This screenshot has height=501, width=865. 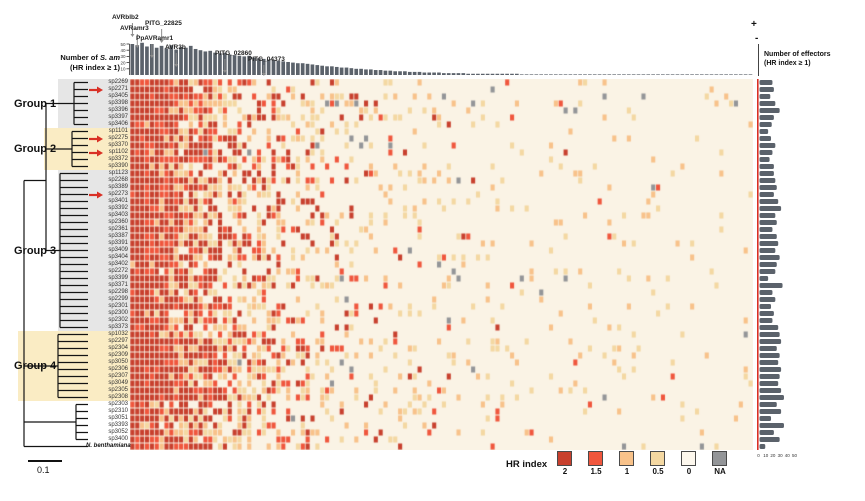 What do you see at coordinates (118, 124) in the screenshot?
I see `row-label-sp3406: sp3406` at bounding box center [118, 124].